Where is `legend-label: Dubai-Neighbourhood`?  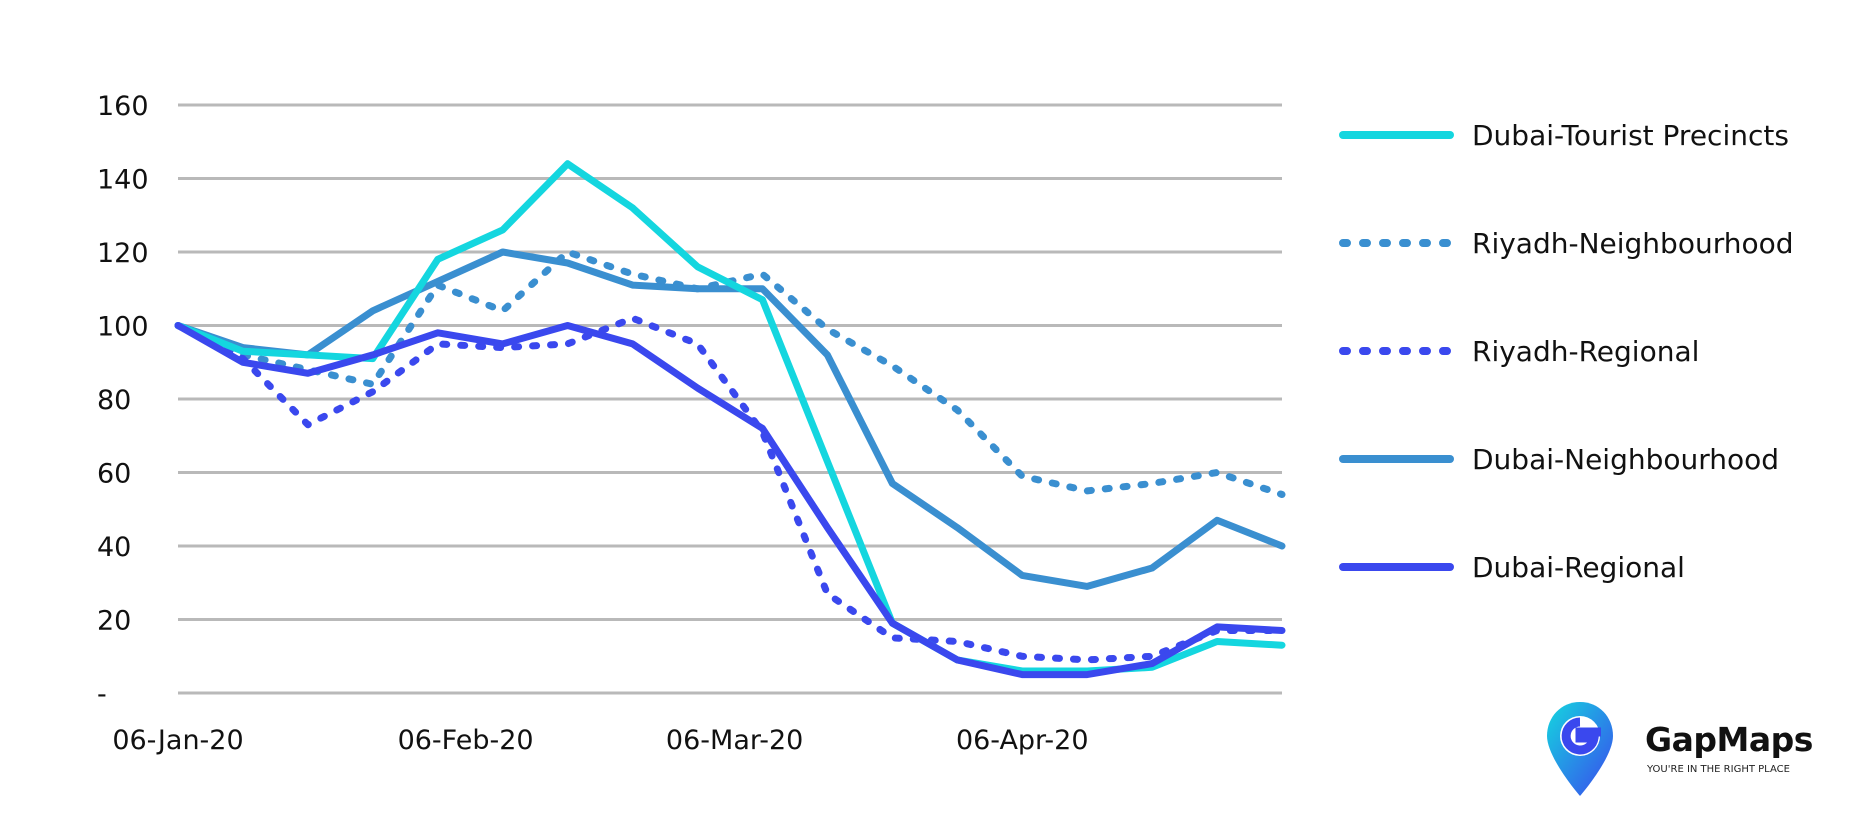 legend-label: Dubai-Neighbourhood is located at coordinates (1625, 459).